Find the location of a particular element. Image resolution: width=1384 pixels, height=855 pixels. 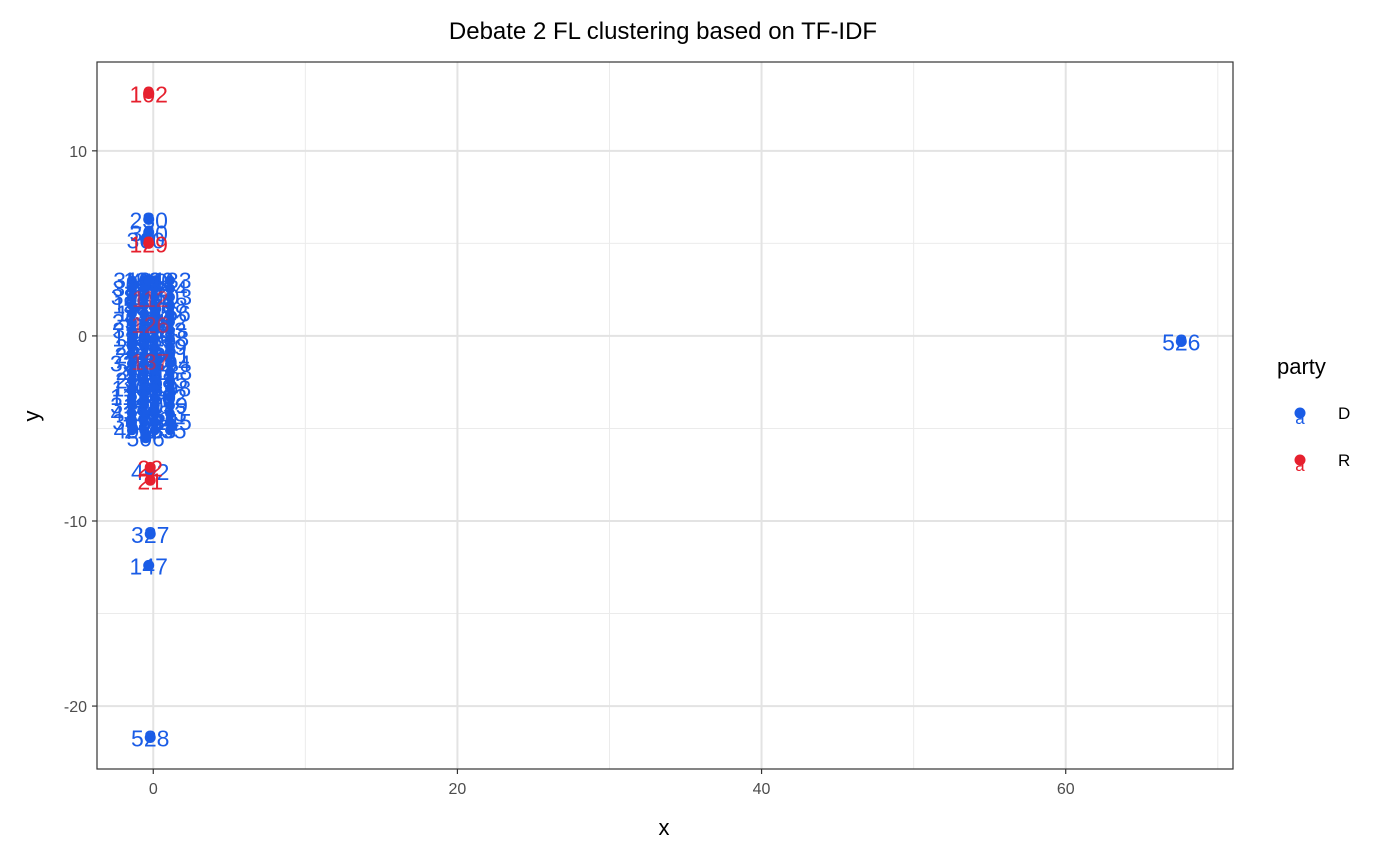

x-tick-label: 20 is located at coordinates (458, 789).